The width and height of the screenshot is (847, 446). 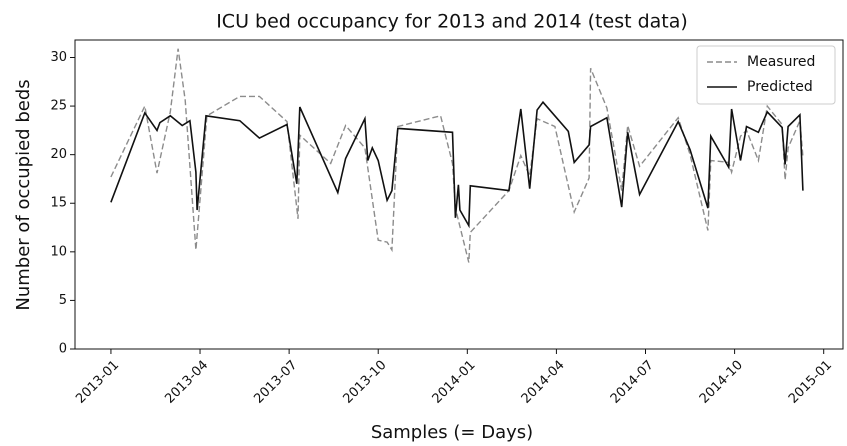 What do you see at coordinates (452, 432) in the screenshot?
I see `x-axis-label: Samples (= Days)` at bounding box center [452, 432].